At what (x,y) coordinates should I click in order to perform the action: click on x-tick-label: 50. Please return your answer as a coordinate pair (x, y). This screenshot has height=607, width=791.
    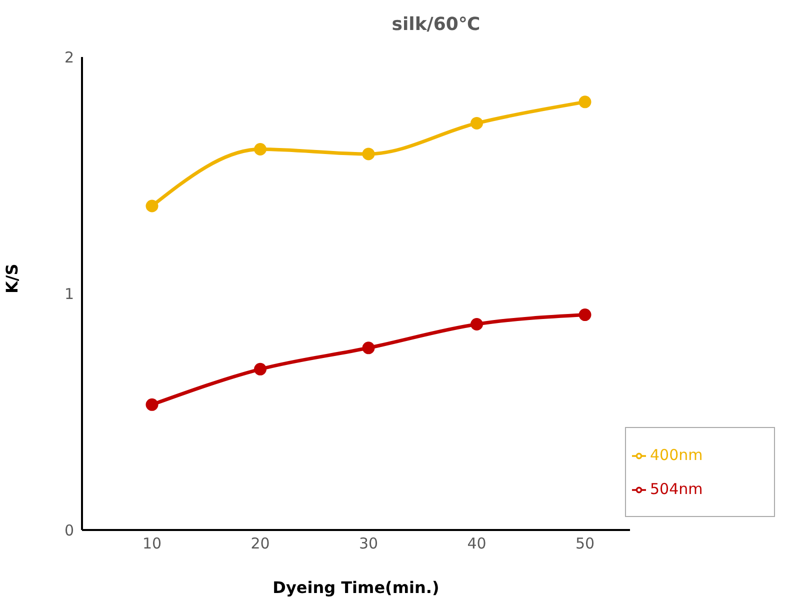
    Looking at the image, I should click on (585, 543).